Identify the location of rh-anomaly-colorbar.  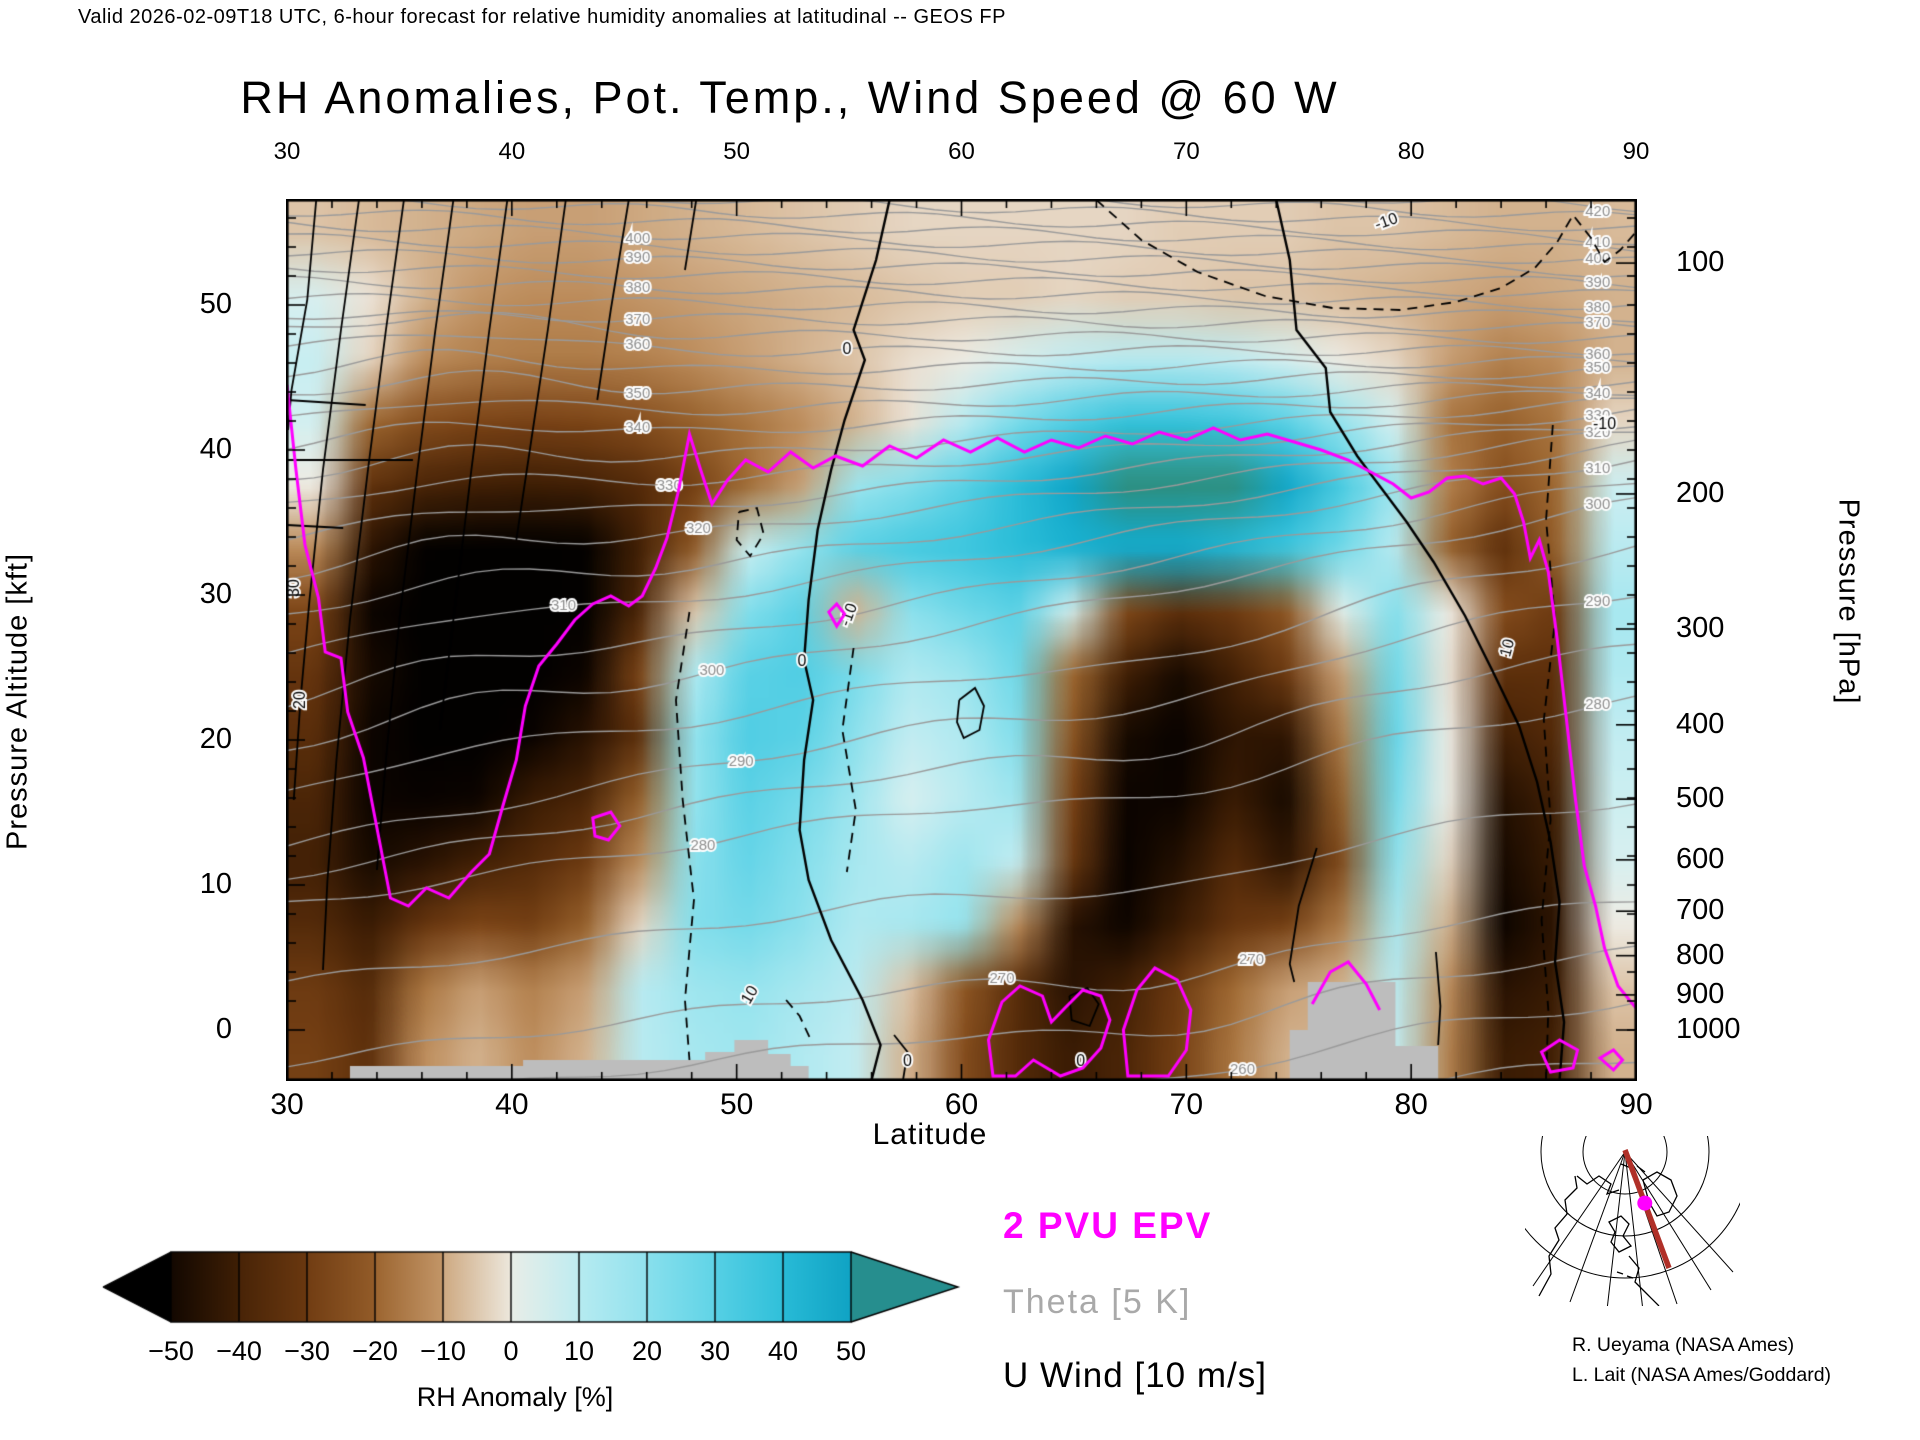
(533, 1288).